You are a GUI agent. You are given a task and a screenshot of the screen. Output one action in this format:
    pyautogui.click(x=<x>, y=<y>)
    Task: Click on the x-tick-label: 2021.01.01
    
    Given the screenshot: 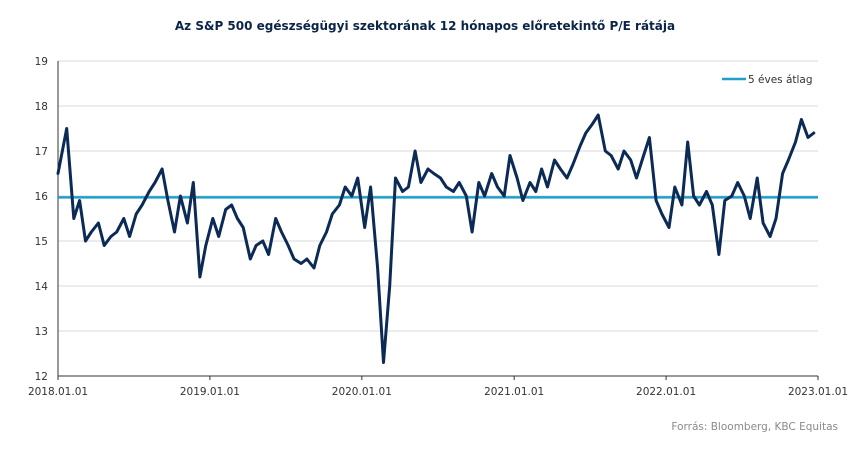 What is the action you would take?
    pyautogui.click(x=514, y=392)
    